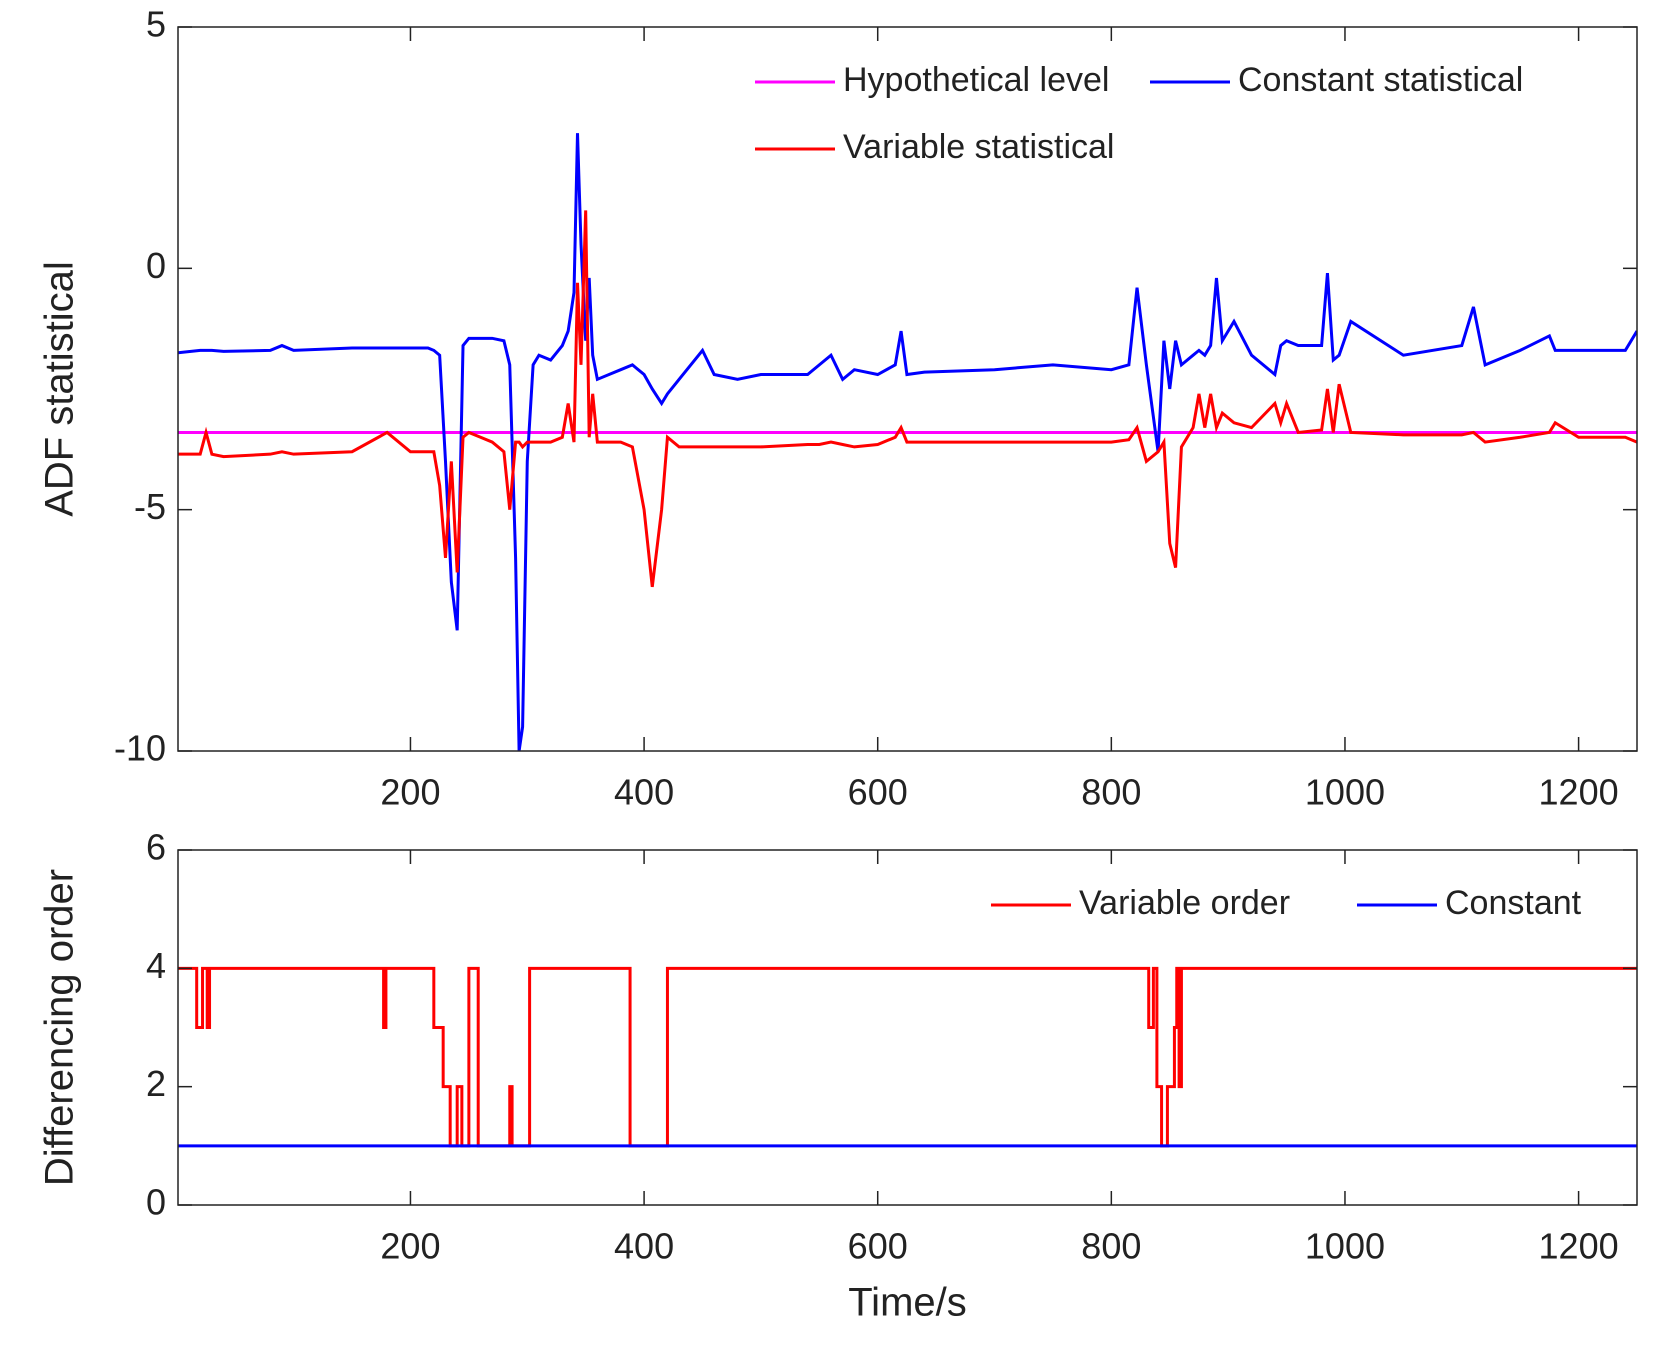  Describe the element at coordinates (140, 748) in the screenshot. I see `y-tick-label: -10` at that location.